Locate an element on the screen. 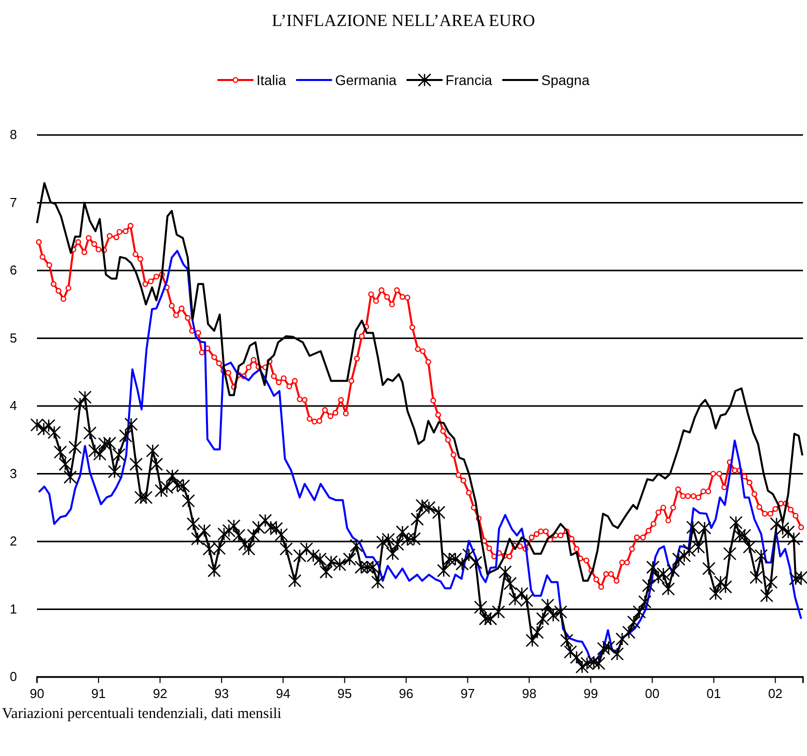 The height and width of the screenshot is (756, 807). y-tick-label: 2 is located at coordinates (13, 541).